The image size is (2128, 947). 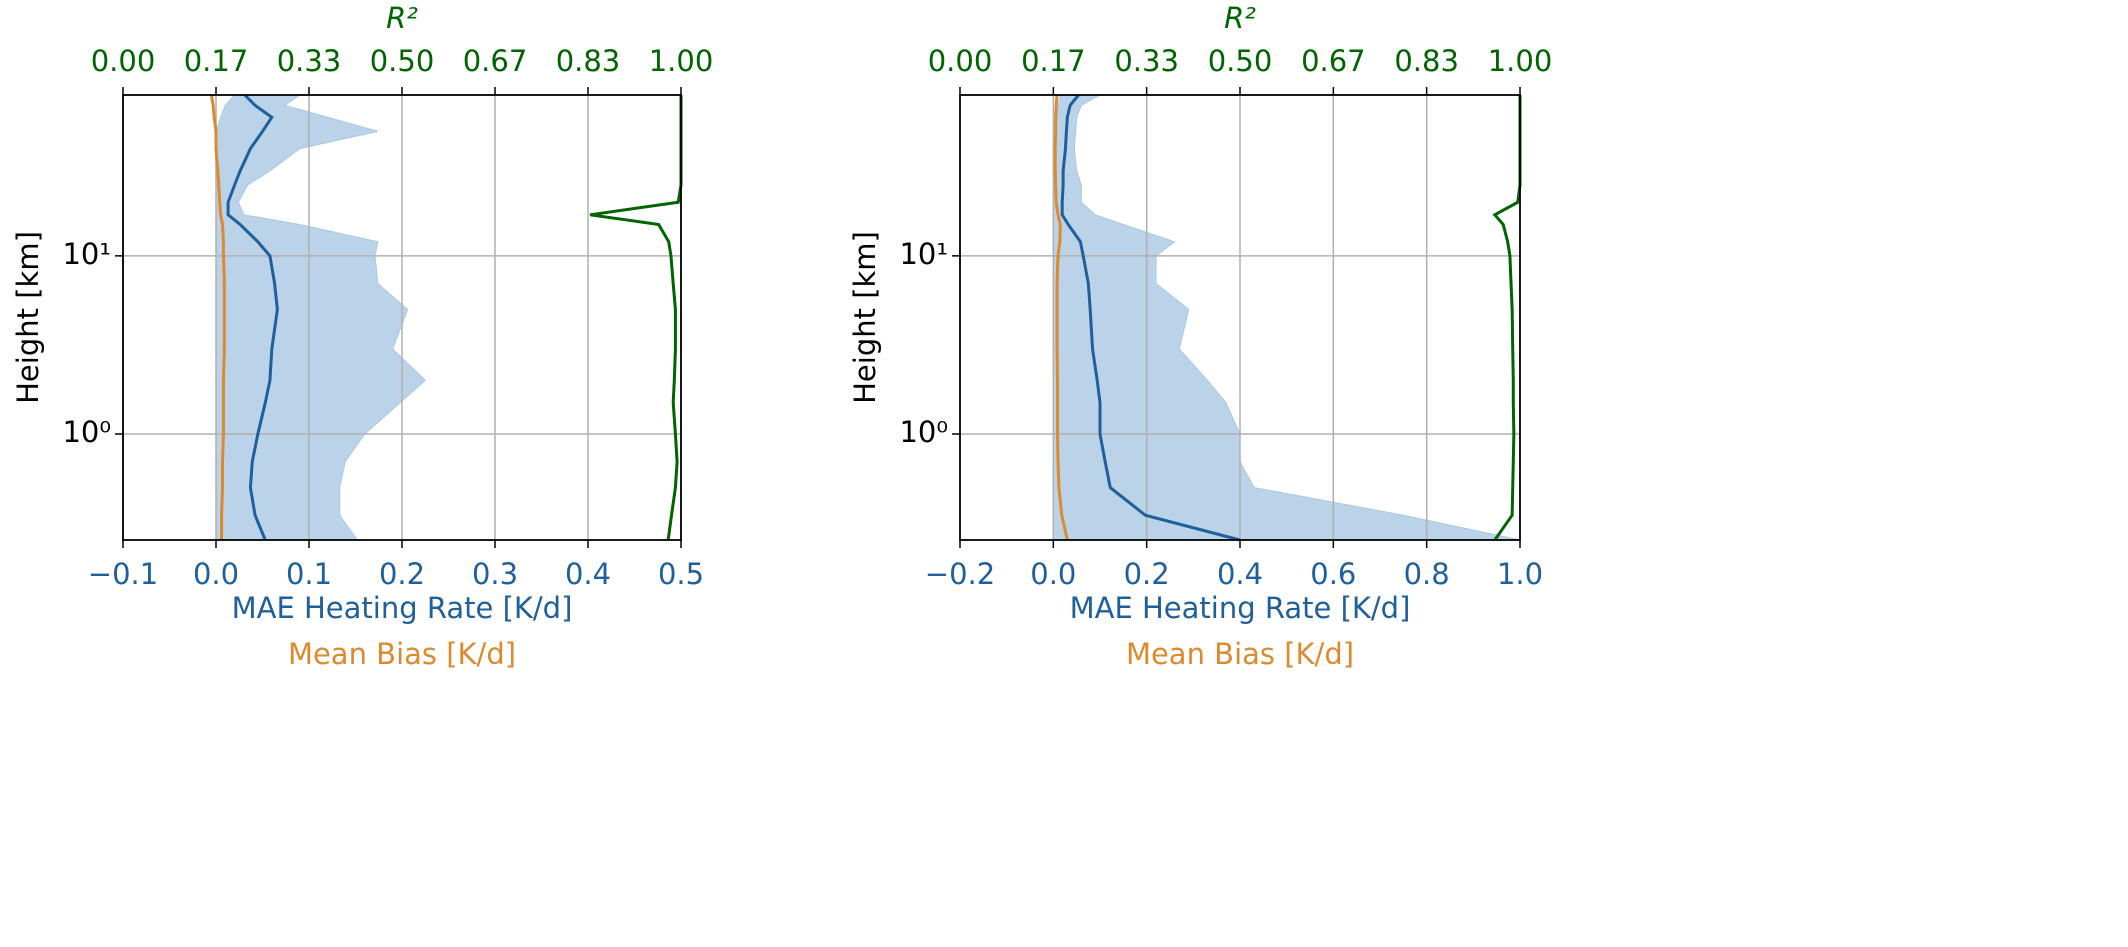 What do you see at coordinates (1427, 574) in the screenshot?
I see `x-tick-label: 0.8` at bounding box center [1427, 574].